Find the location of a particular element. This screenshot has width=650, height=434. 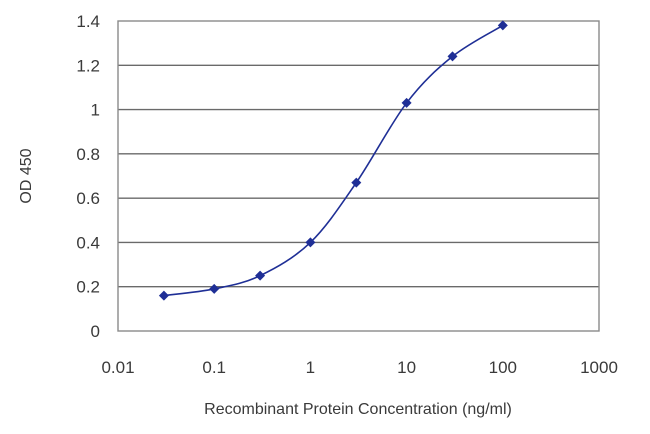

y-tick-label: 0.6 is located at coordinates (88, 198).